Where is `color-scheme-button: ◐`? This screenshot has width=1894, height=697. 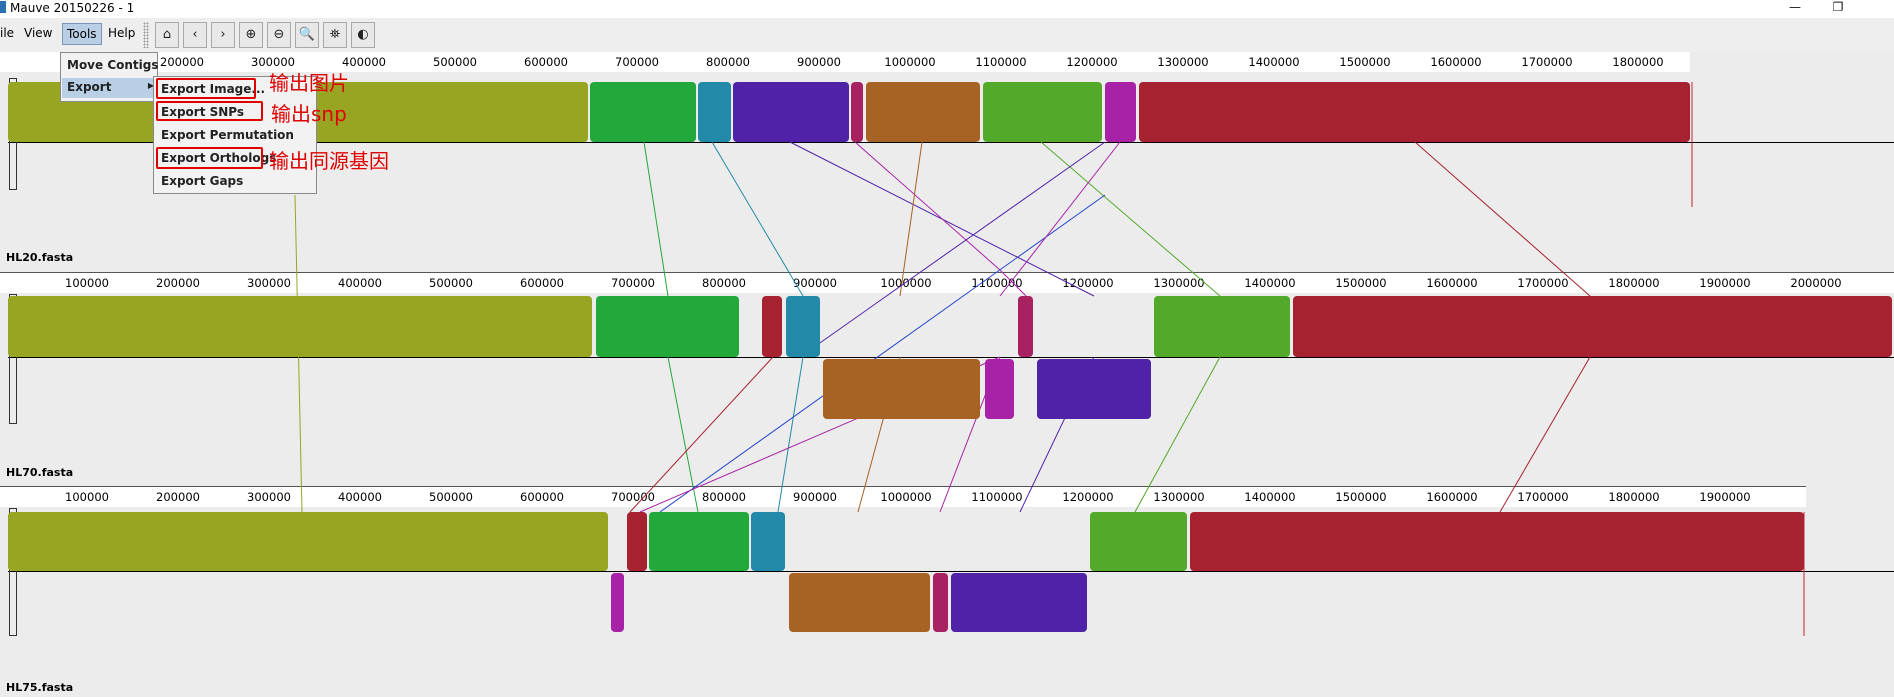 color-scheme-button: ◐ is located at coordinates (363, 35).